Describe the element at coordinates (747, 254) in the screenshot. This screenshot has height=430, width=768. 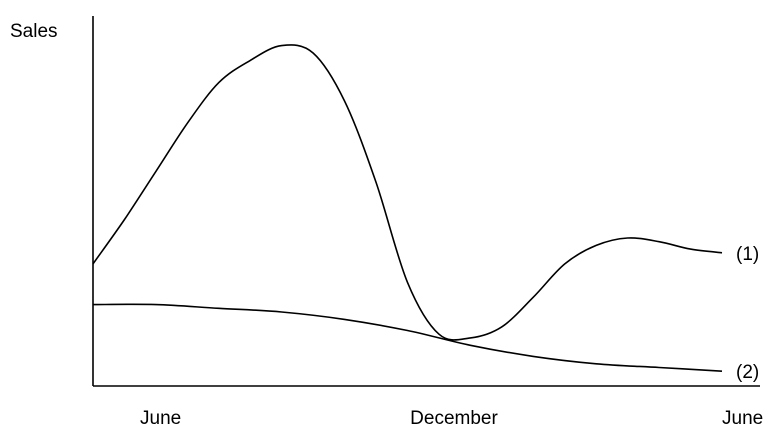
I see `series-label-1: (1)` at that location.